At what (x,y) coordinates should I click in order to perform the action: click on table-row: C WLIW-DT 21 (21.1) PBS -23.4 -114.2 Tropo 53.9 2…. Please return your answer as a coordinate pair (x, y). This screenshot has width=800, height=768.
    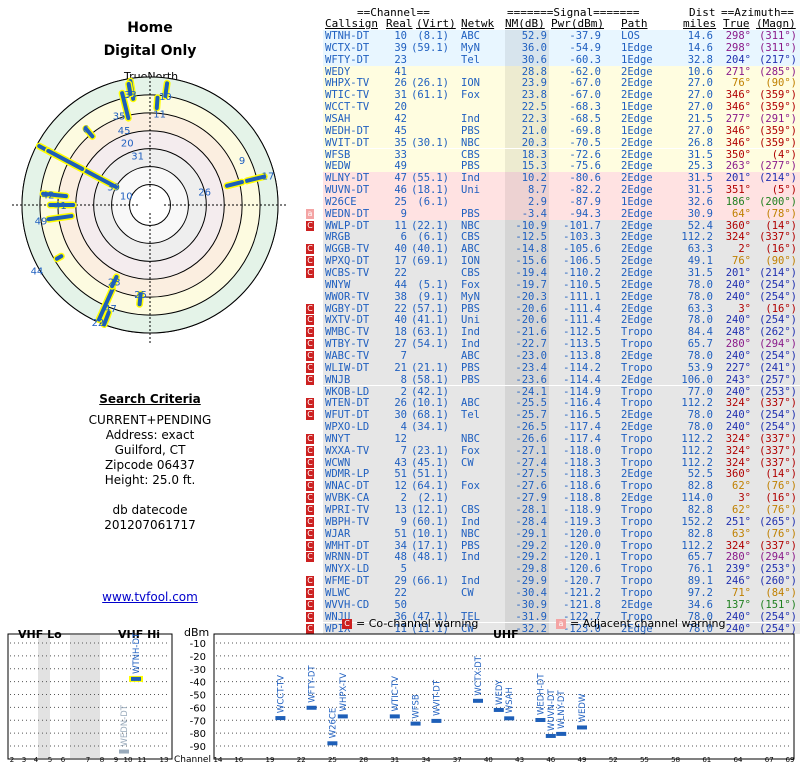
    Looking at the image, I should click on (551, 367).